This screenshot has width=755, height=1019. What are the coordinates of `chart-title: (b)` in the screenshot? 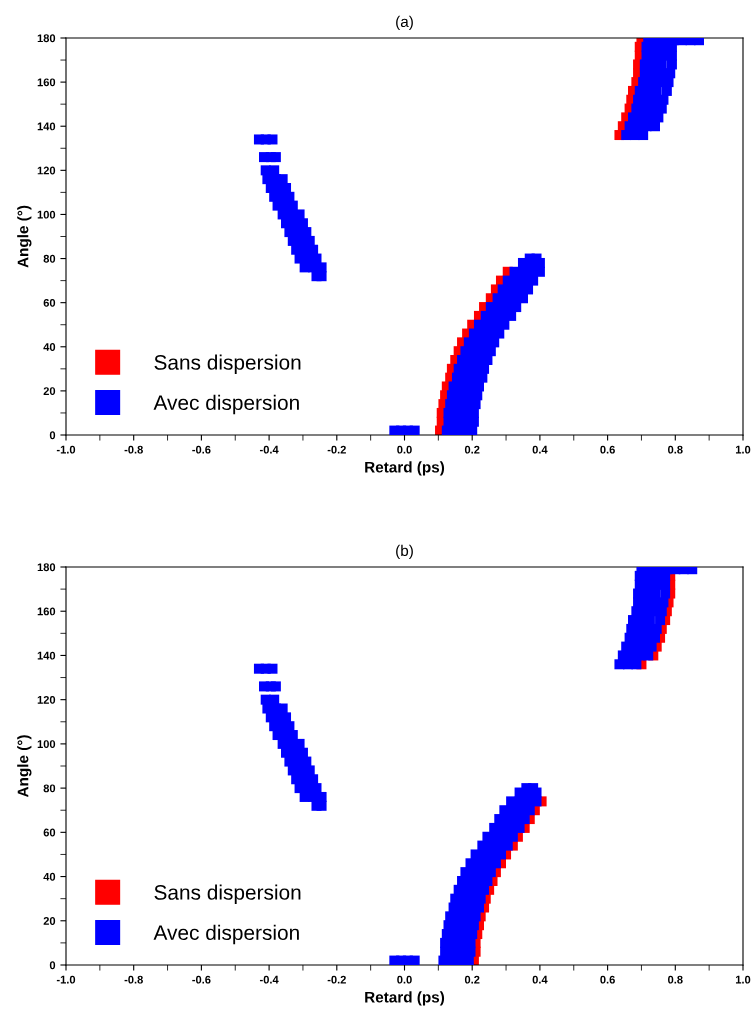 It's located at (404, 552).